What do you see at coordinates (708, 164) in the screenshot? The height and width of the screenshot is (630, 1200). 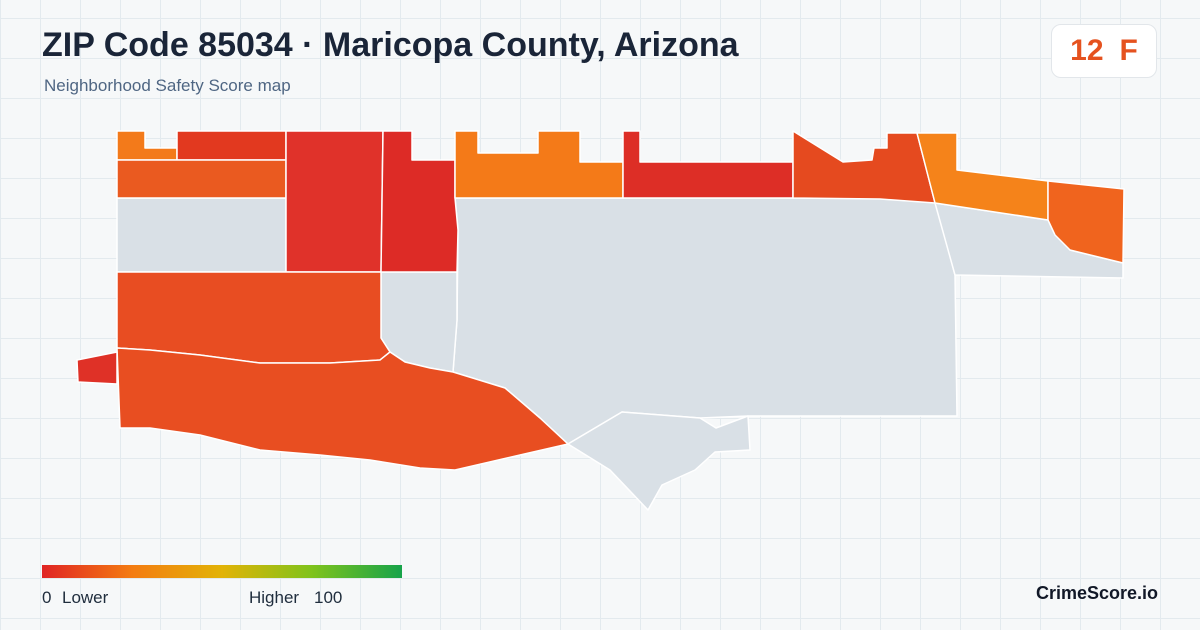 I see `map-region-north-center` at bounding box center [708, 164].